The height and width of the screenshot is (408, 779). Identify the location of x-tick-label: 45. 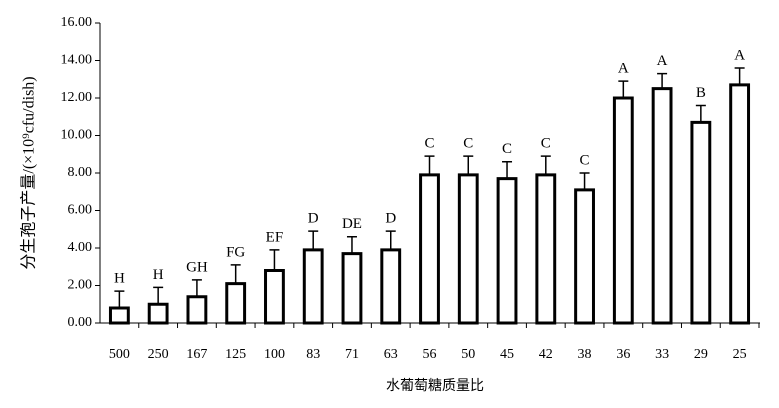
(507, 354).